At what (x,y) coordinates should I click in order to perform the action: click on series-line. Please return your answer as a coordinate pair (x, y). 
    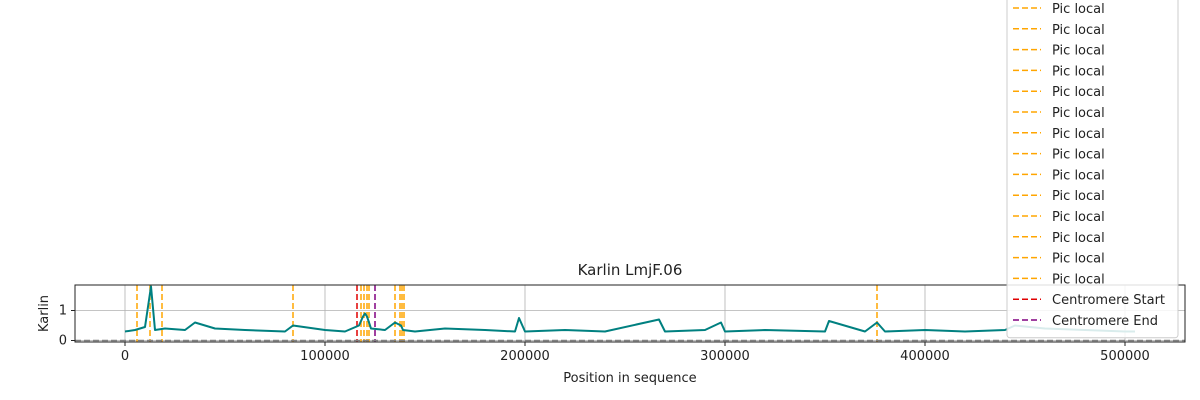
    Looking at the image, I should click on (629, 309).